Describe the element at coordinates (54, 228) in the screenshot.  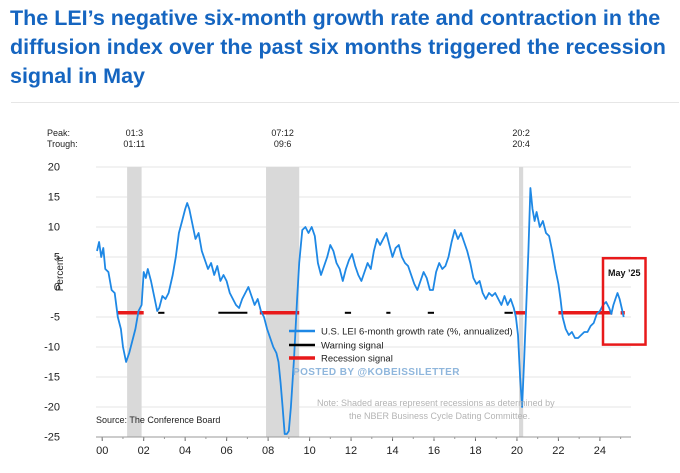
I see `y-tick-label: 10` at that location.